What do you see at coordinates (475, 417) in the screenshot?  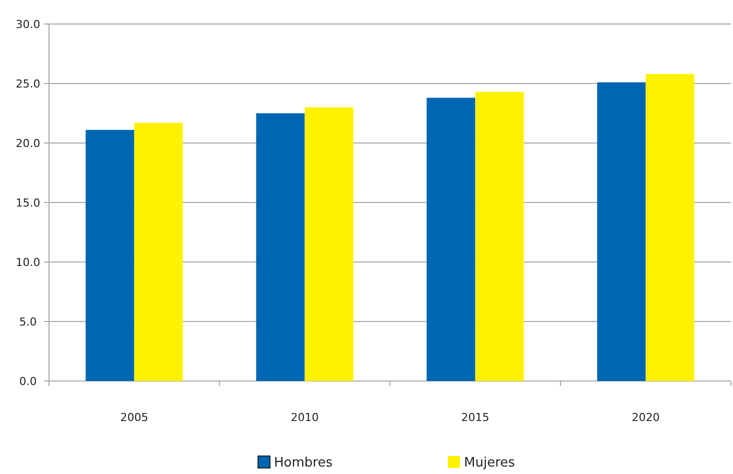 I see `x-tick-label: 2015` at bounding box center [475, 417].